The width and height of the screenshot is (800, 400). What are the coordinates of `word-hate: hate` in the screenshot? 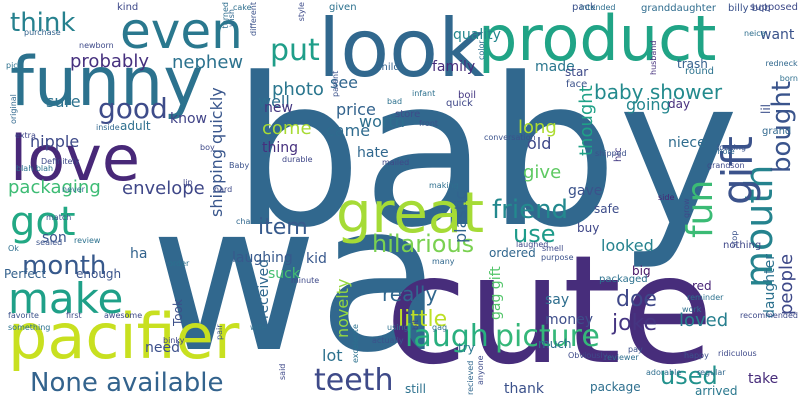 It's located at (373, 153).